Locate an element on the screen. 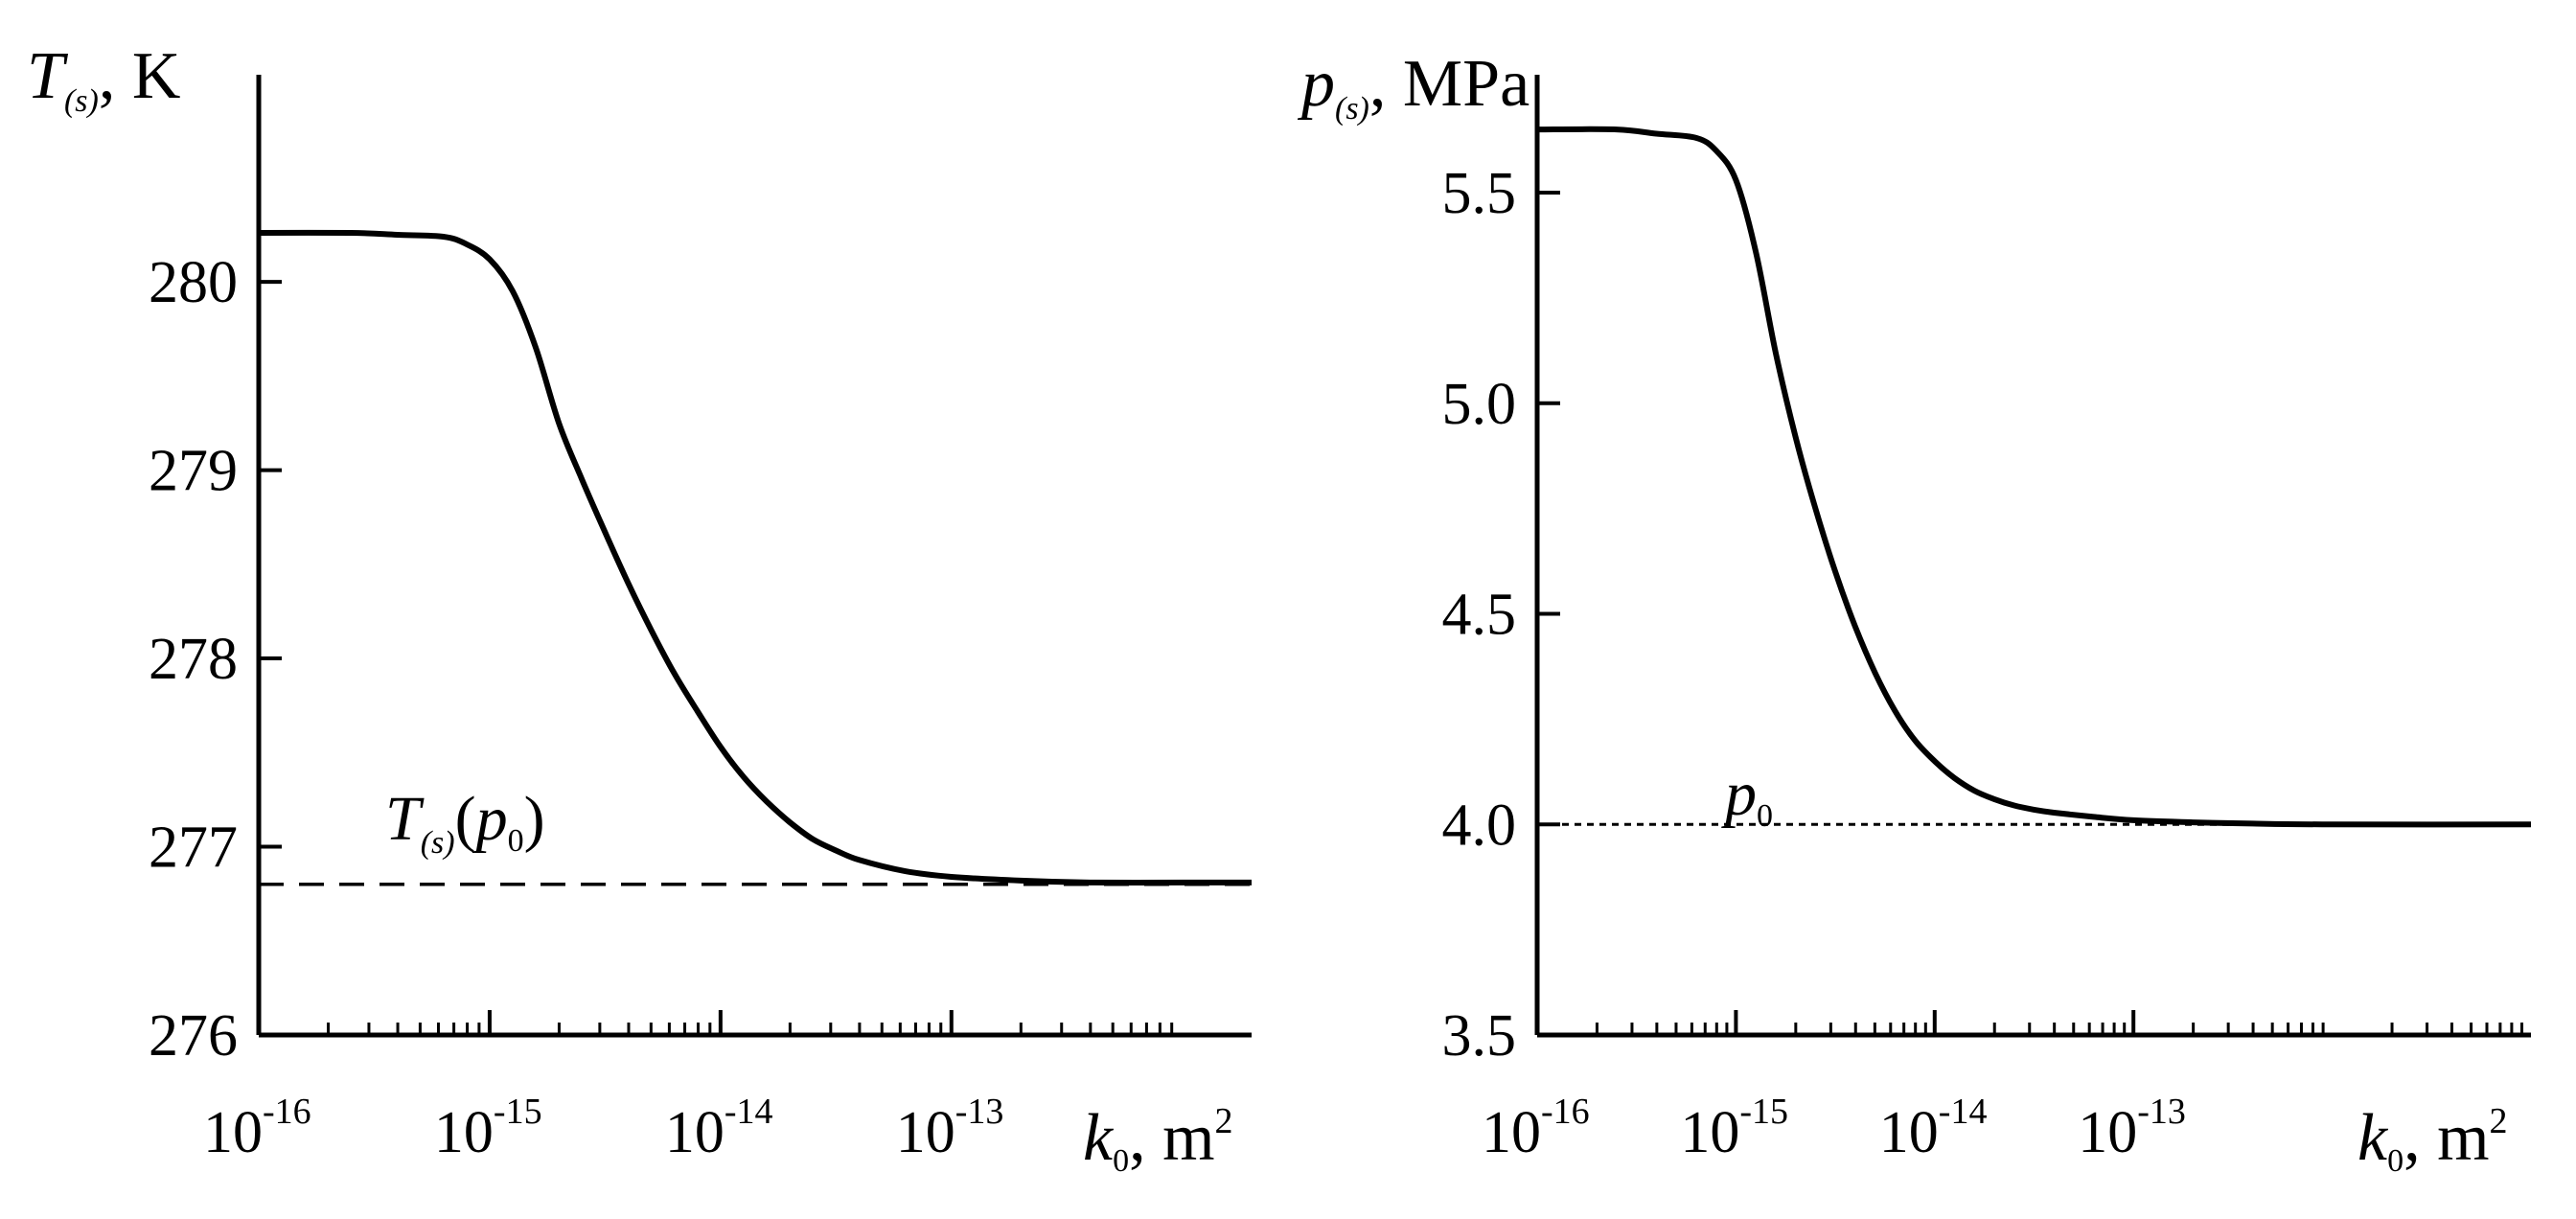 Image resolution: width=2576 pixels, height=1219 pixels. right-x-tick-label: 10-15 is located at coordinates (1734, 1128).